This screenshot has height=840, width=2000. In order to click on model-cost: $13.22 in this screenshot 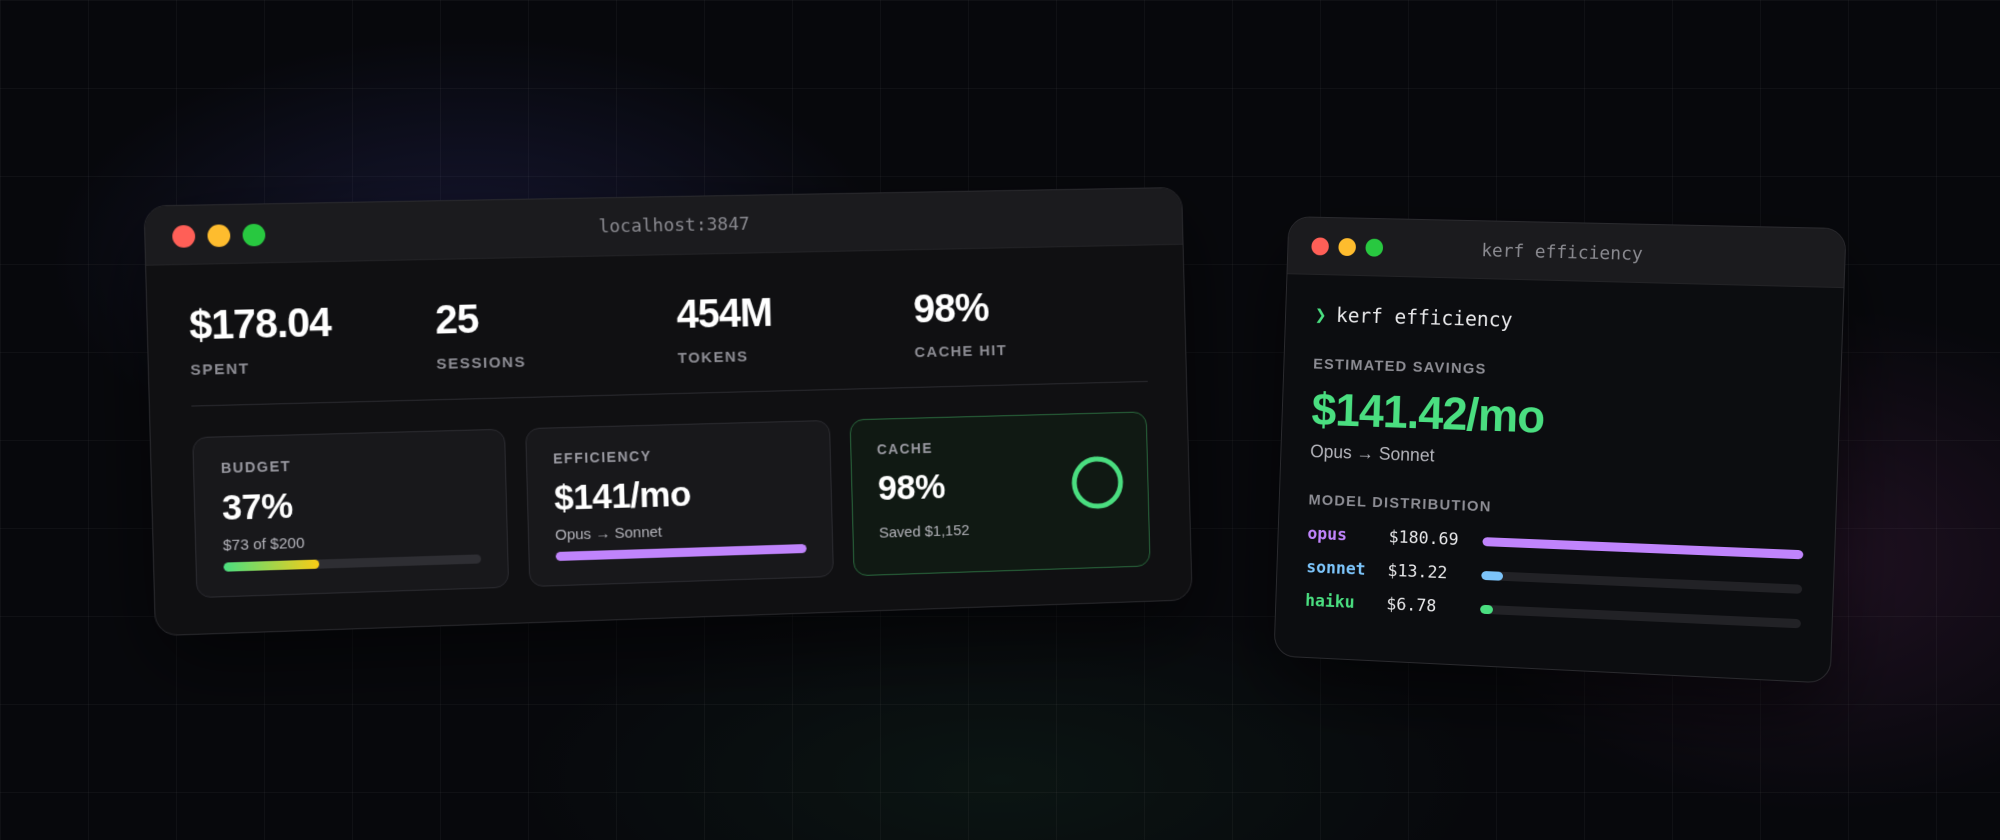, I will do `click(1434, 573)`.